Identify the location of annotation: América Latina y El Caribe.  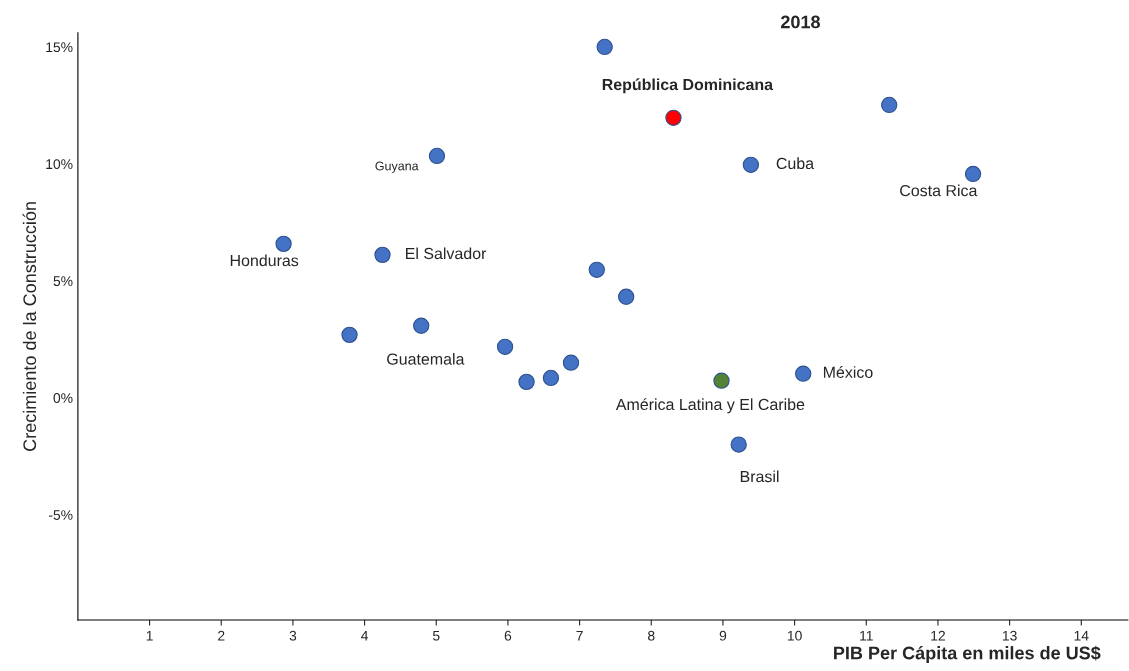
(710, 406).